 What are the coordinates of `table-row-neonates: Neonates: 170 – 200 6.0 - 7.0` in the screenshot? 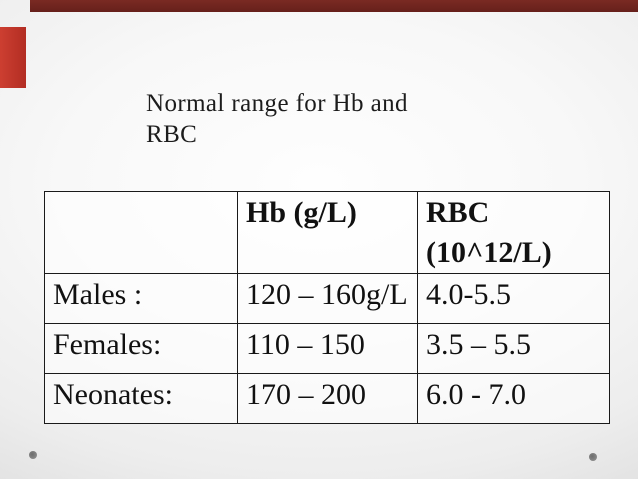 It's located at (327, 398).